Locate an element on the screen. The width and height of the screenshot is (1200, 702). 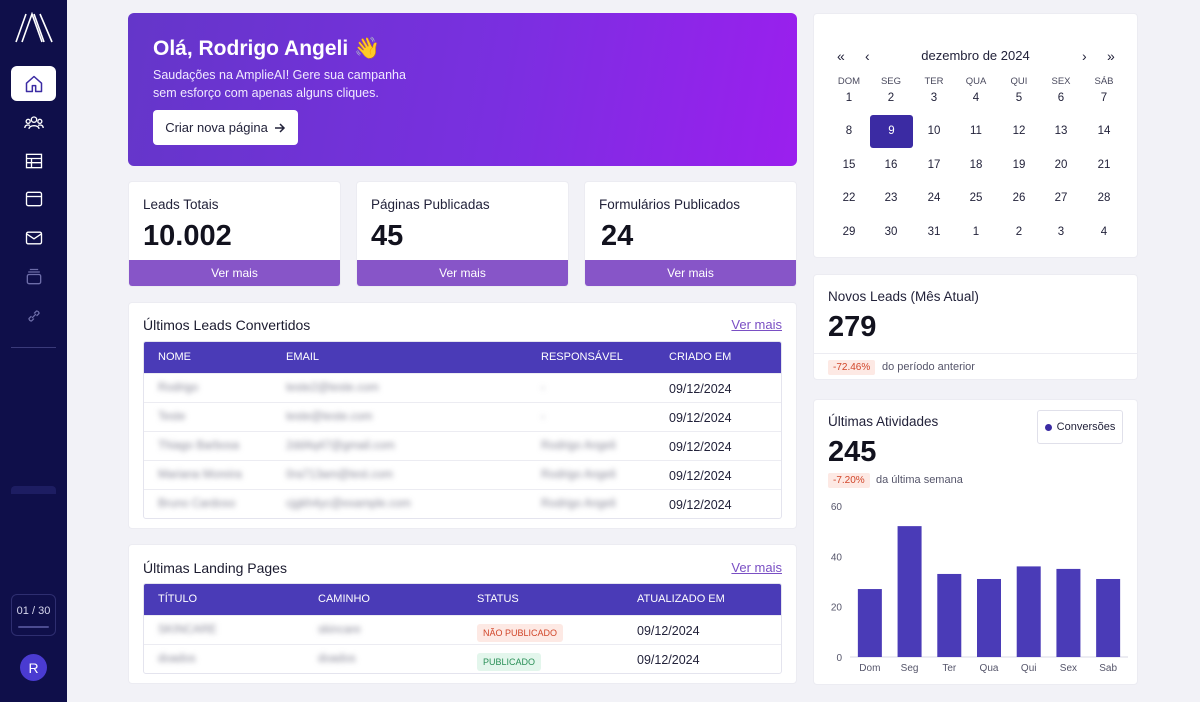
calendar-day: 11 is located at coordinates (976, 131).